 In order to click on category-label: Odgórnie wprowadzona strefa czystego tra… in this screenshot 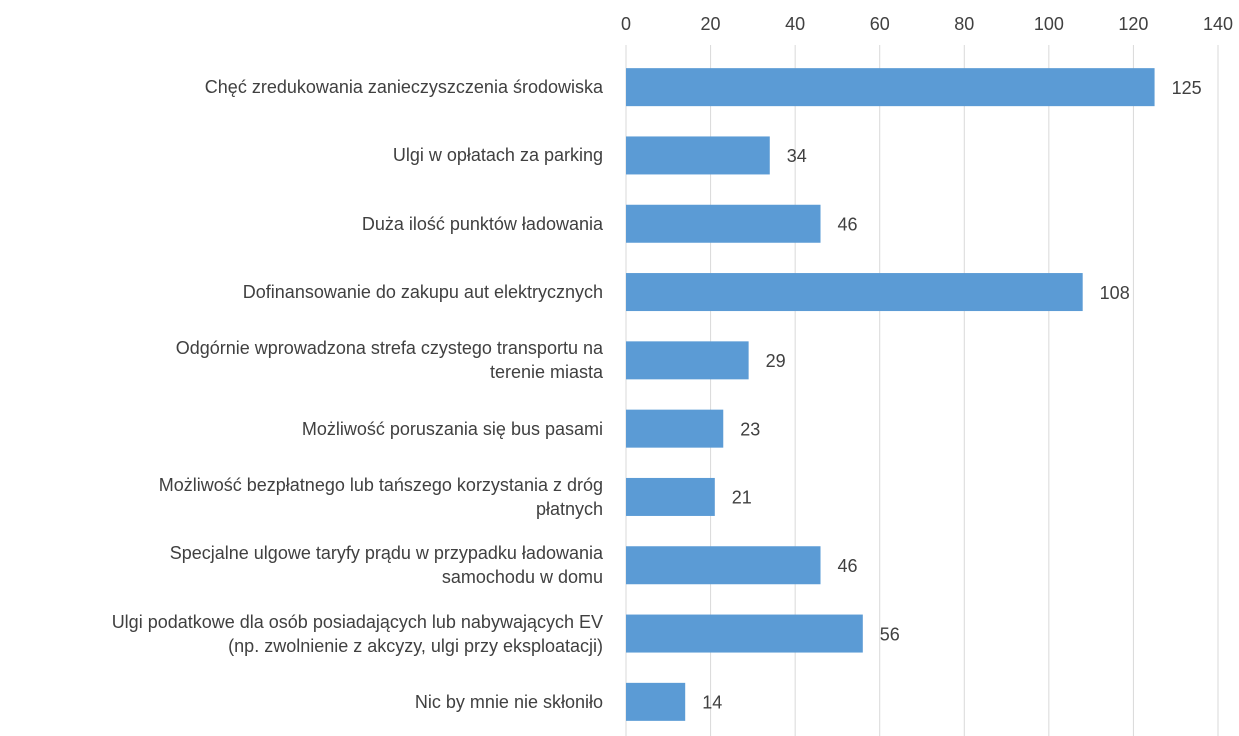, I will do `click(389, 360)`.